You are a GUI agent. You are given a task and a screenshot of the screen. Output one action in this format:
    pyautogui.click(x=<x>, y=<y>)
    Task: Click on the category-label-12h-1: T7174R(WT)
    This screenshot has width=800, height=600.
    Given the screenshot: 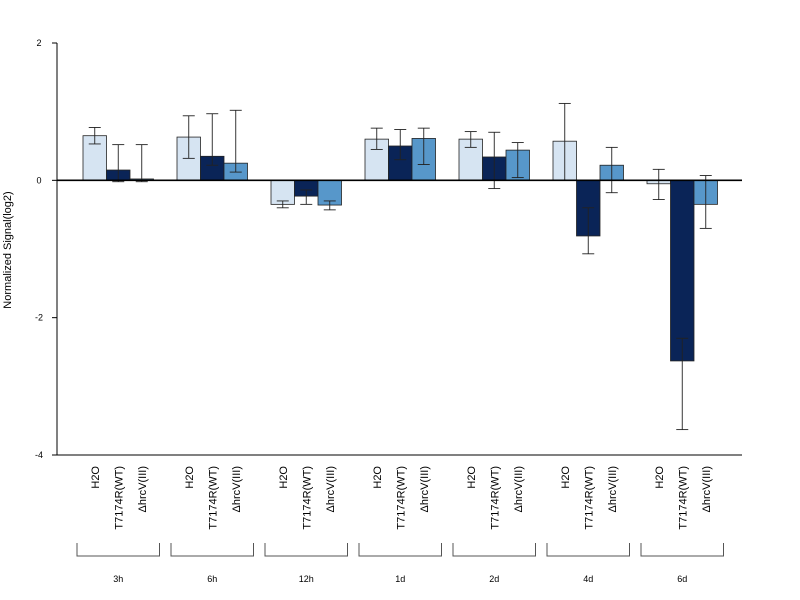 What is the action you would take?
    pyautogui.click(x=307, y=498)
    